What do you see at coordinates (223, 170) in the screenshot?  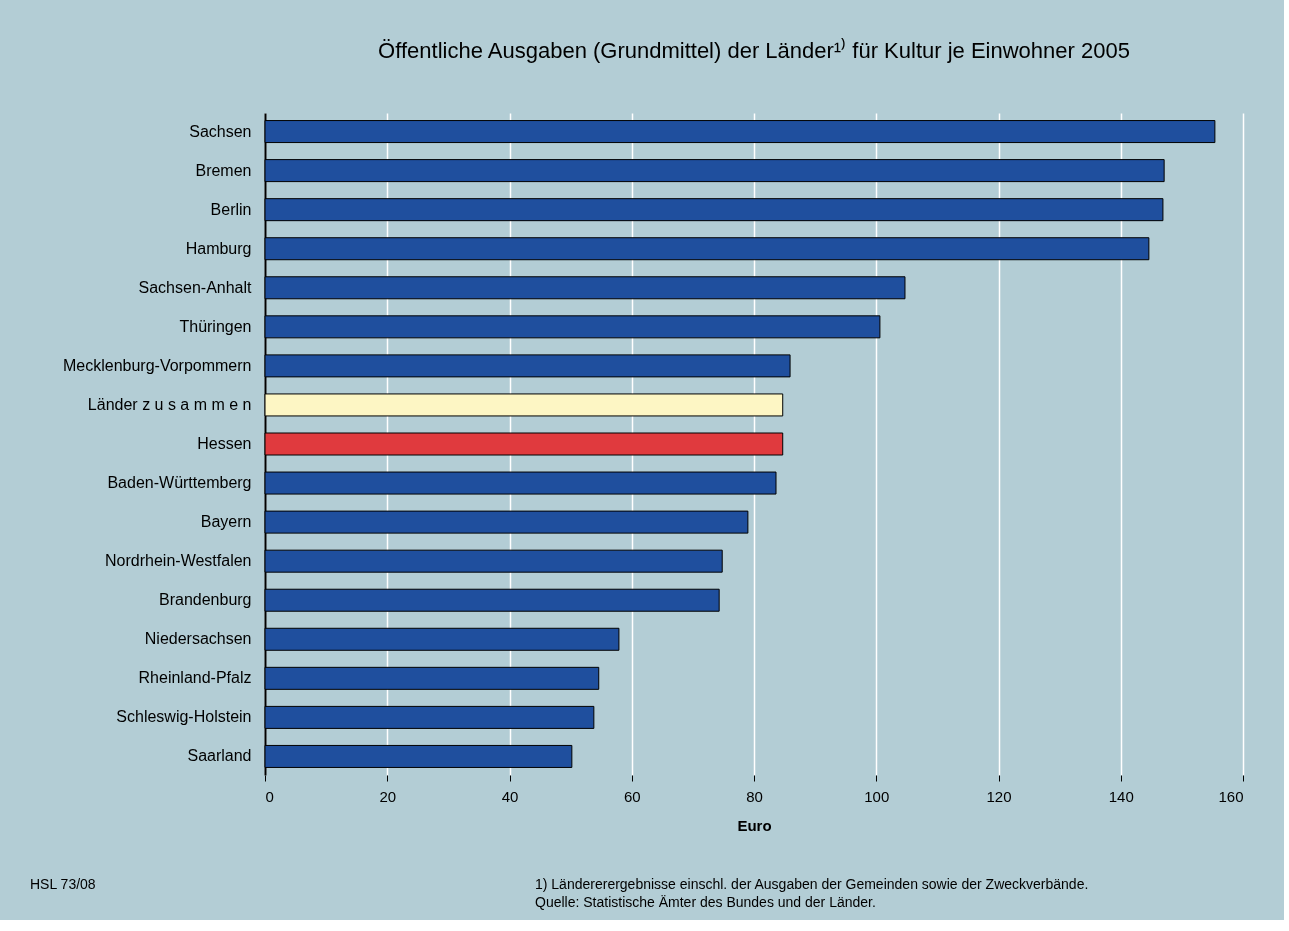 I see `y-tick-label: Bremen` at bounding box center [223, 170].